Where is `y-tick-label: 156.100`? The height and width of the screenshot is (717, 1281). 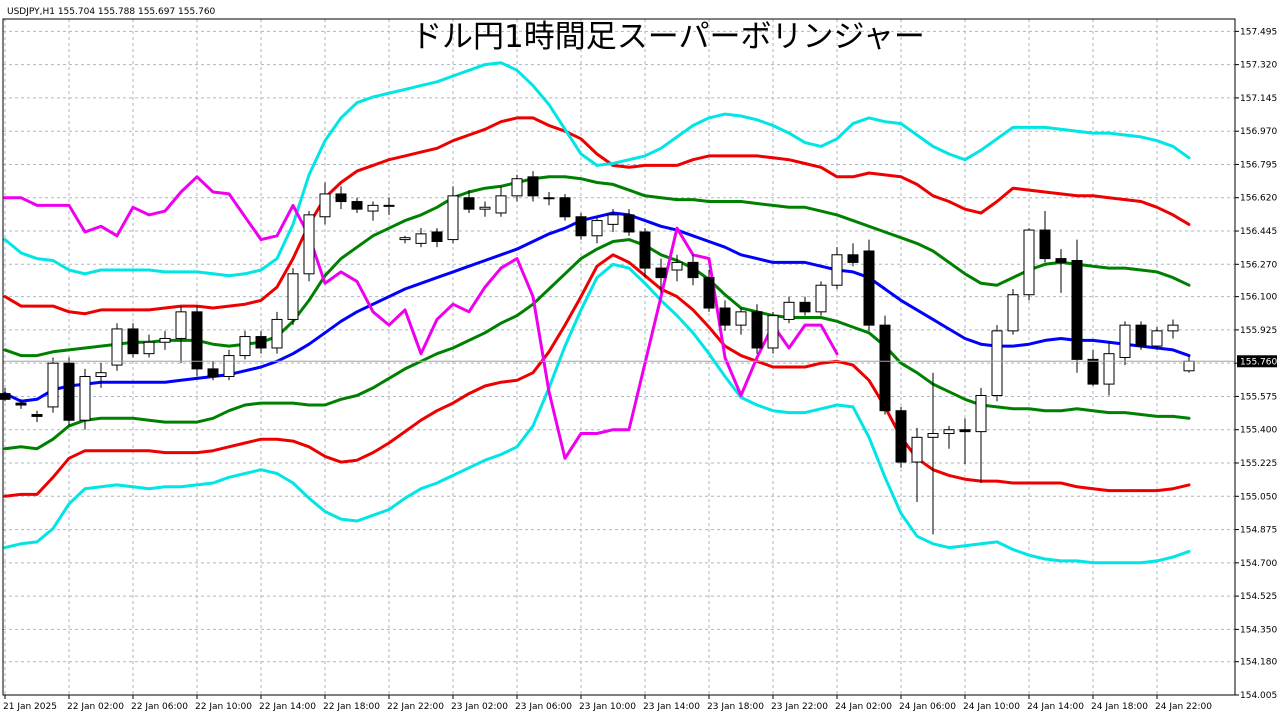 y-tick-label: 156.100 is located at coordinates (1258, 298).